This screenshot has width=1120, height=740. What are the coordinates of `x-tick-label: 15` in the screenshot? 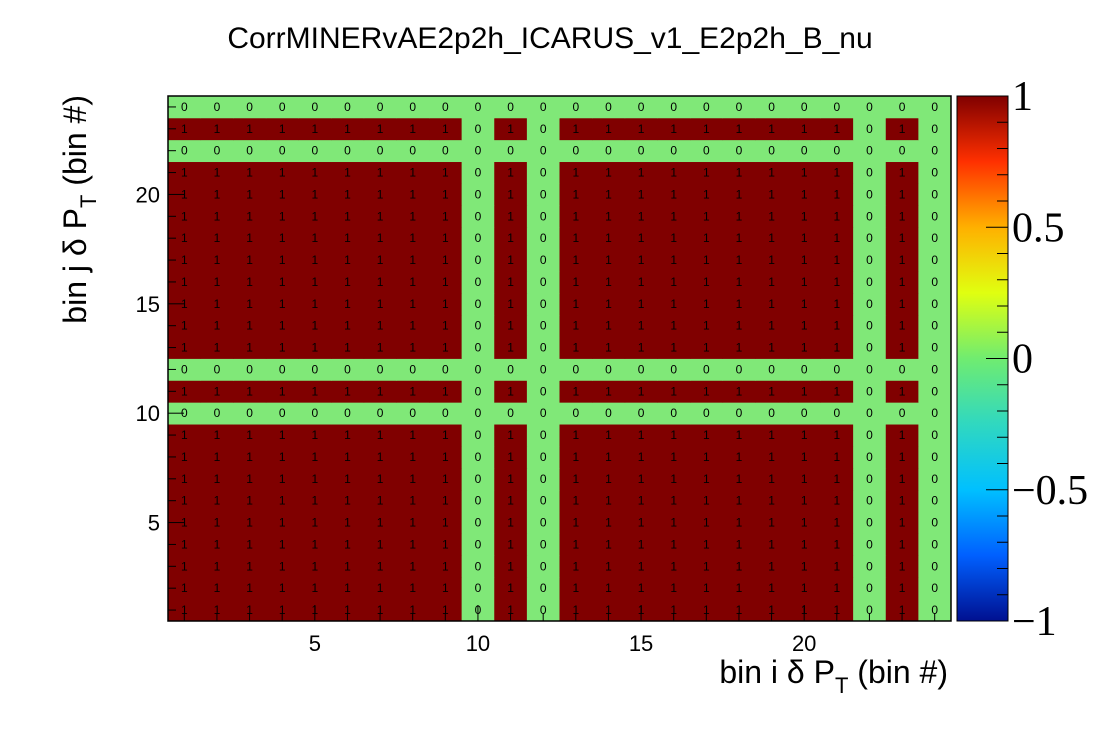 It's located at (641, 643).